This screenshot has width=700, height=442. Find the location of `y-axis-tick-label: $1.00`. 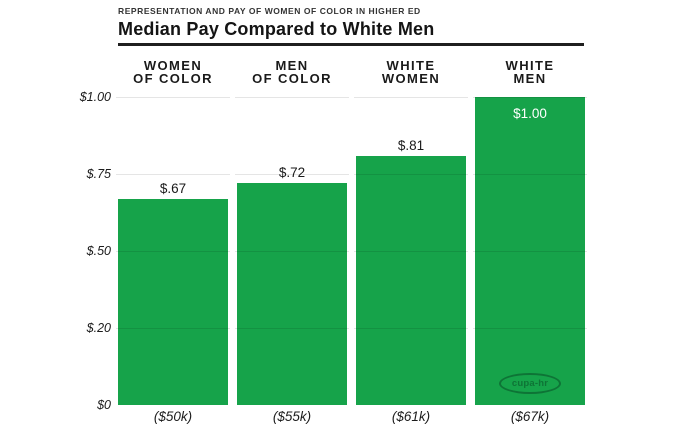

y-axis-tick-label: $1.00 is located at coordinates (95, 97).